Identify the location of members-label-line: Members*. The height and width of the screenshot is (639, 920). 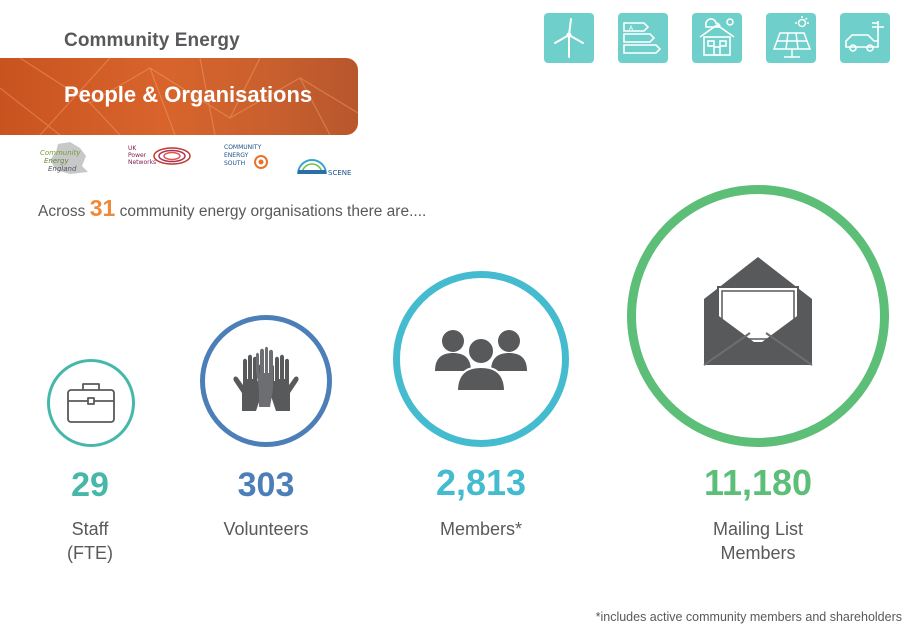
(481, 529).